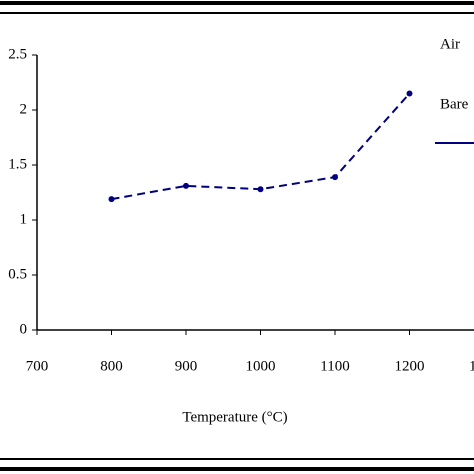 The width and height of the screenshot is (474, 474). I want to click on y-tick-label: 1, so click(24, 219).